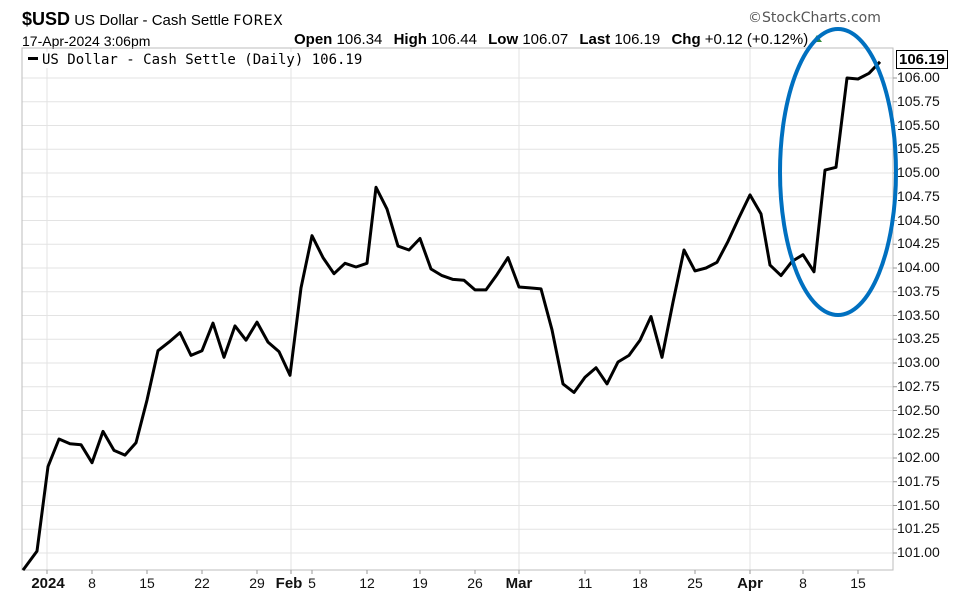  Describe the element at coordinates (918, 195) in the screenshot. I see `y-tick-label: 104.75` at that location.